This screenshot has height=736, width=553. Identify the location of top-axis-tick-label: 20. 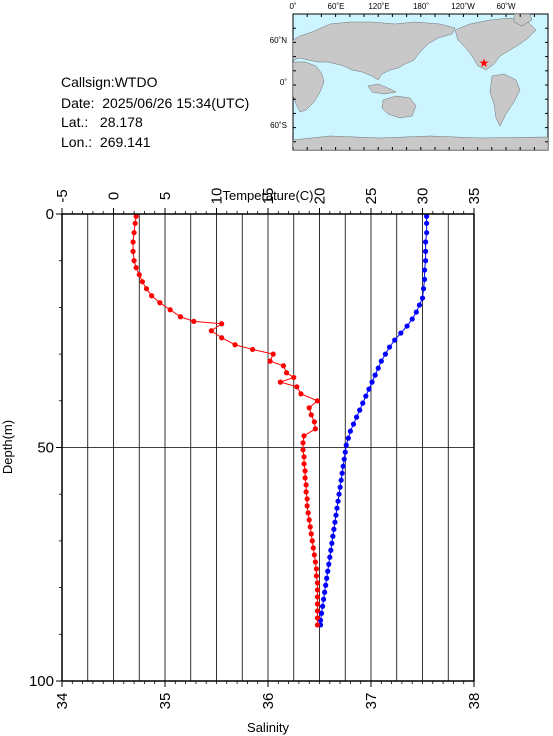
(320, 196).